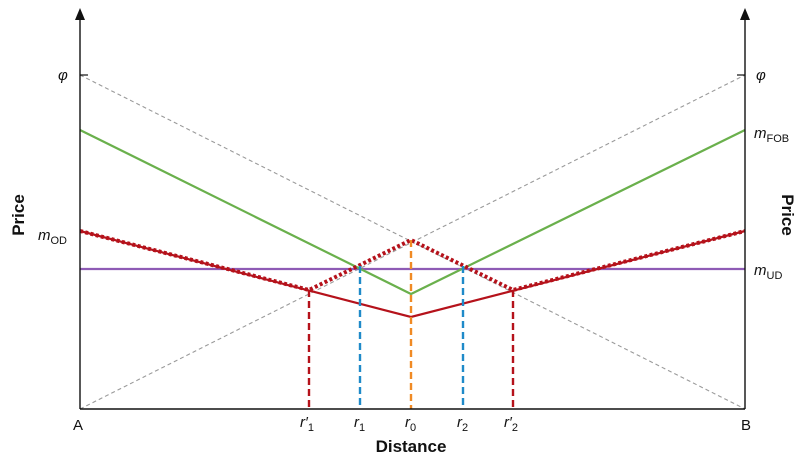 This screenshot has width=795, height=465. I want to click on r1-label-base: r, so click(357, 422).